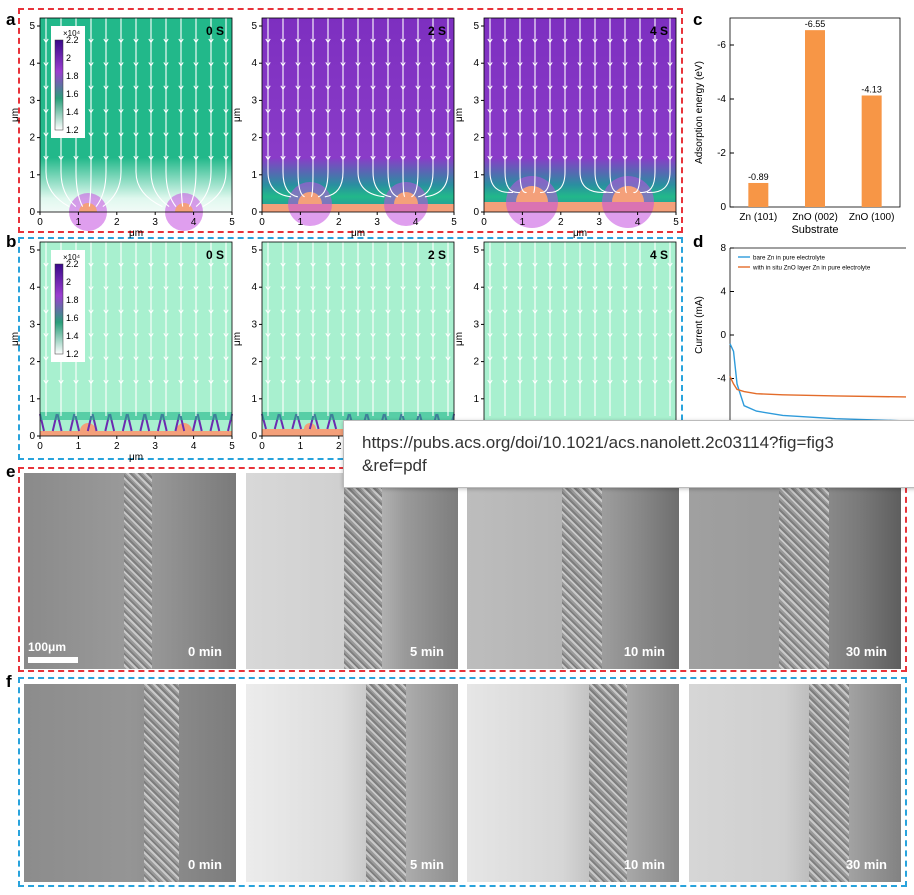 The height and width of the screenshot is (895, 914). What do you see at coordinates (608, 783) in the screenshot?
I see `zinc-electrode-stripe` at bounding box center [608, 783].